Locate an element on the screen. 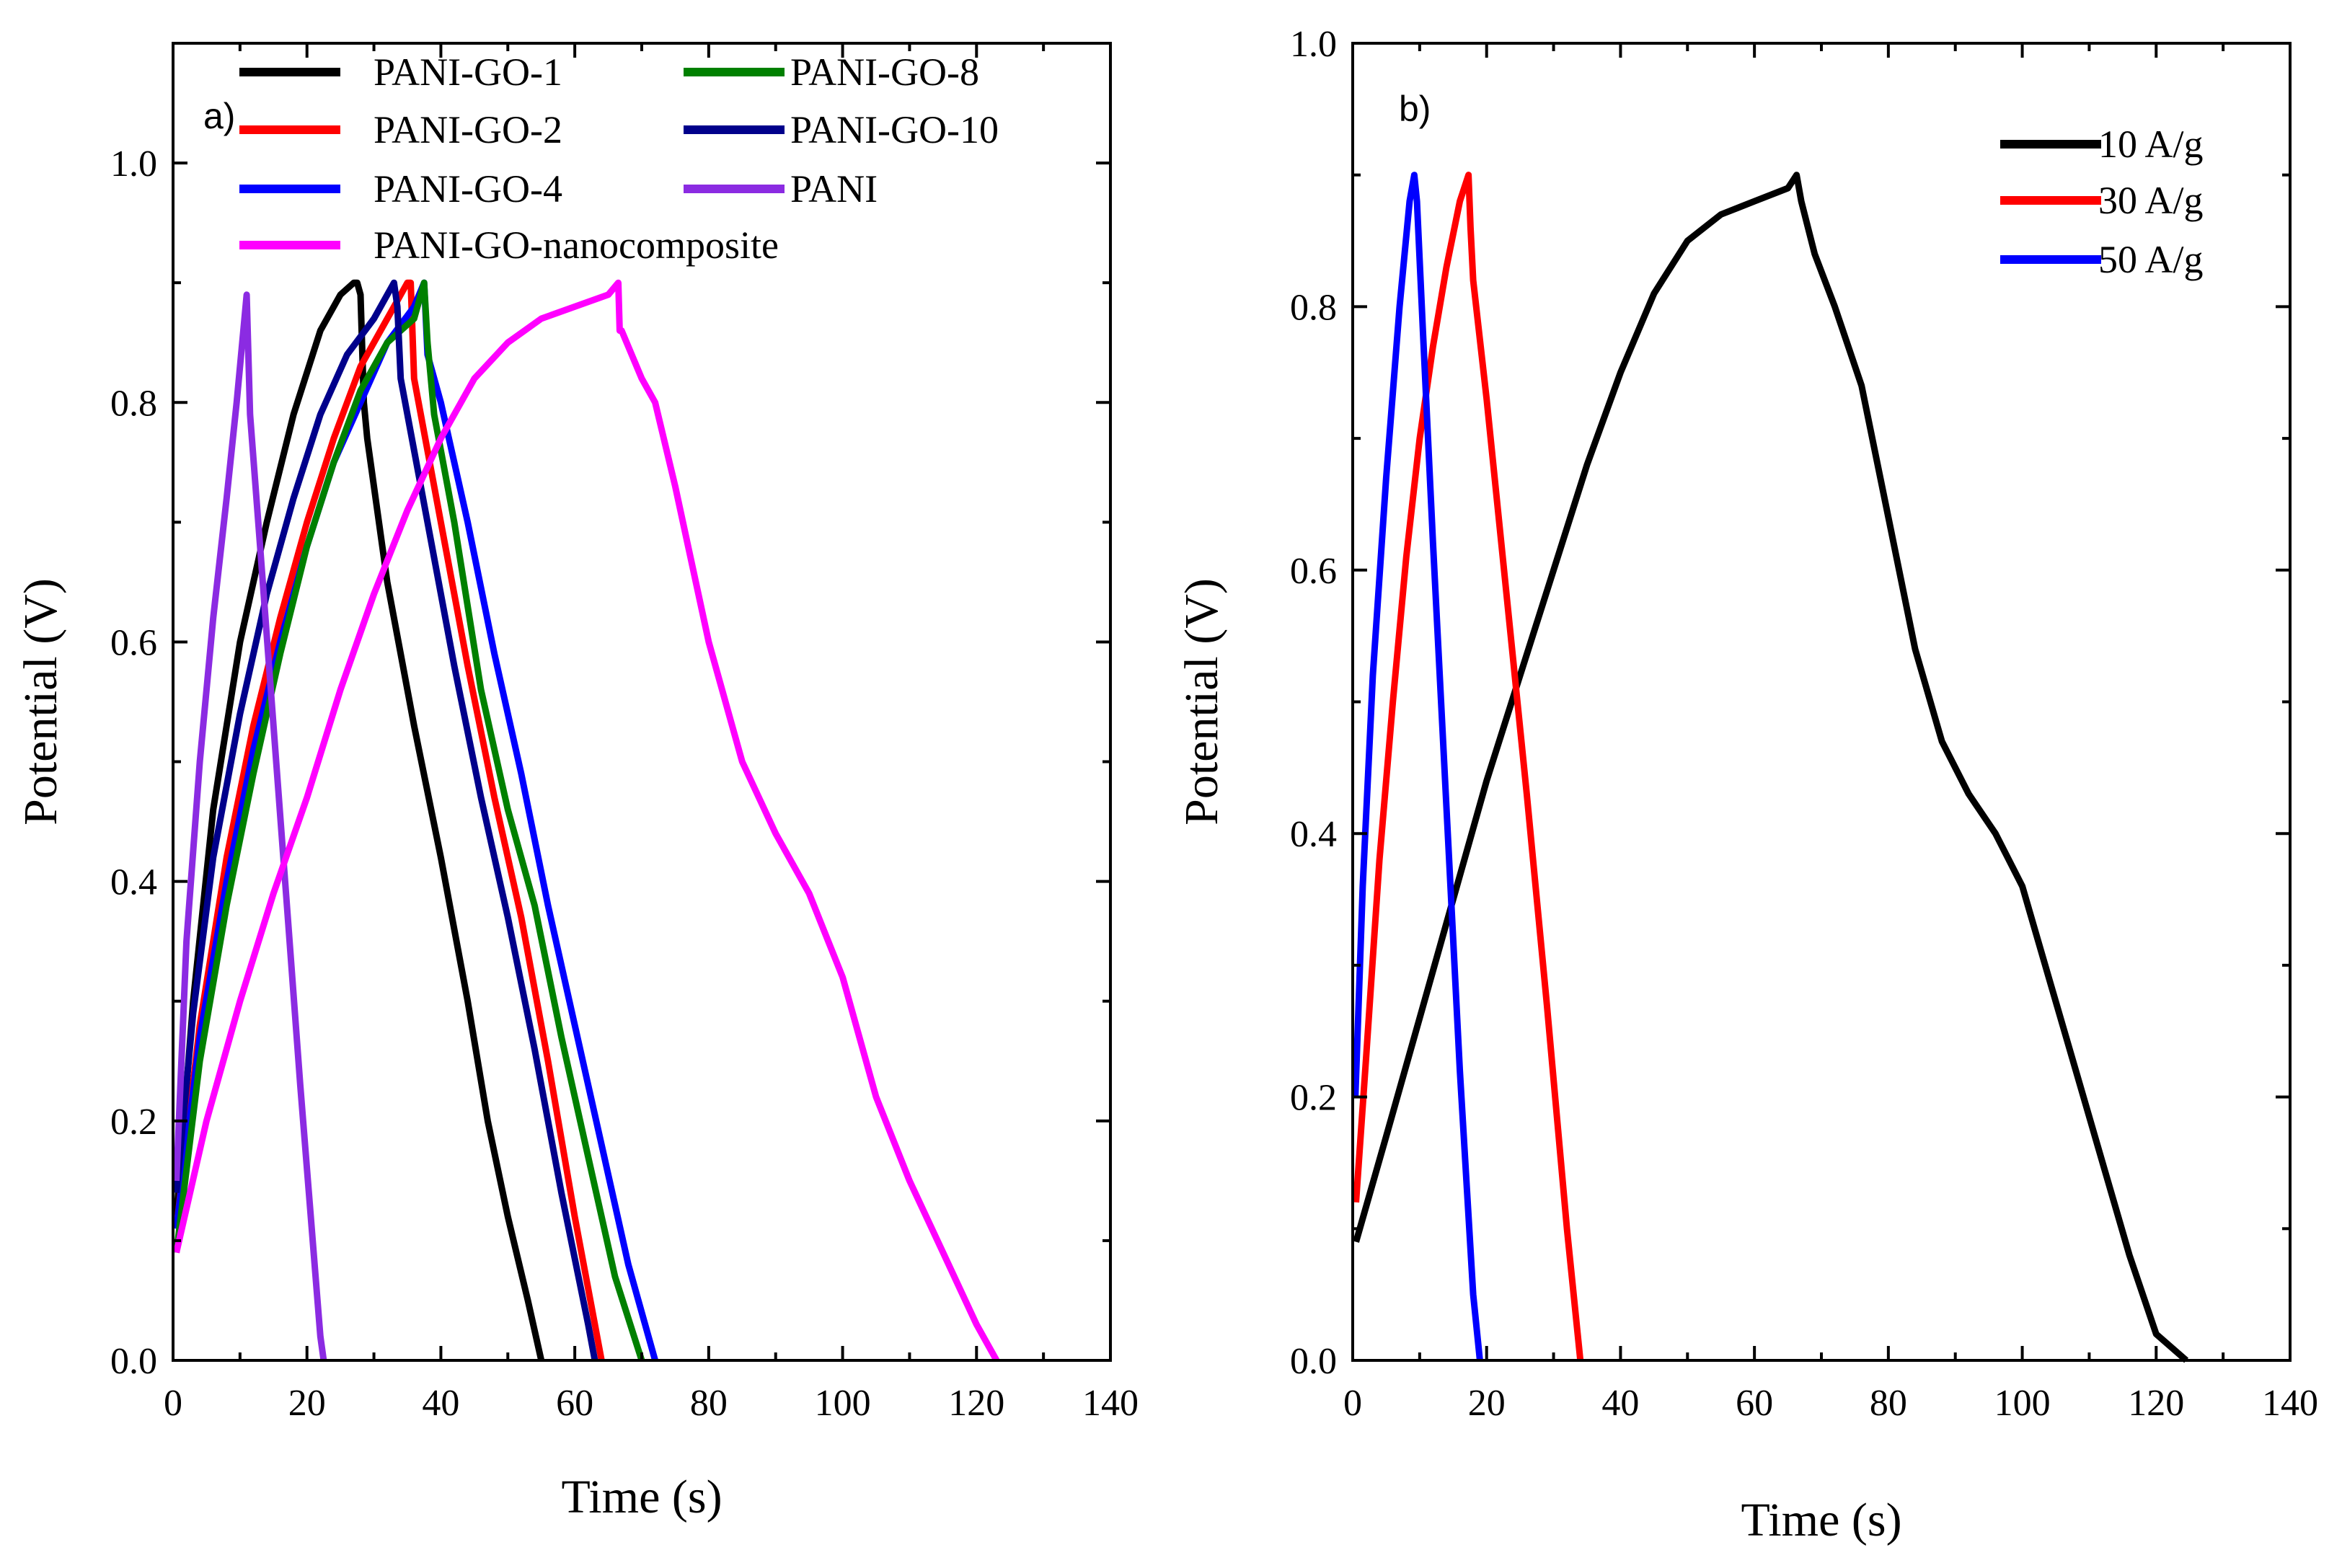 The width and height of the screenshot is (2342, 1568). panel-b-y-tick-label: 0.2 is located at coordinates (1313, 1098).